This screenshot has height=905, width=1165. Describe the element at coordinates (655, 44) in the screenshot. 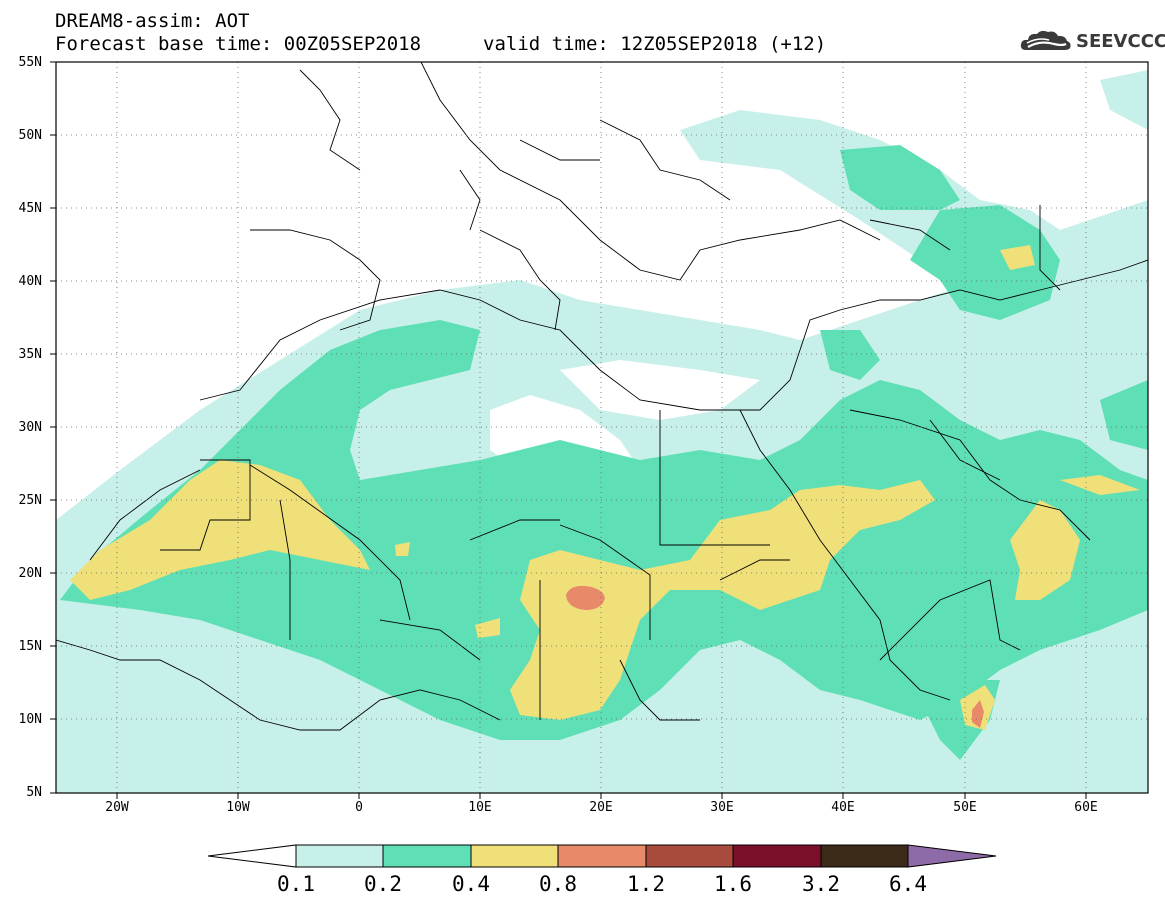

I see `valid-time: valid time: 12Z05SEP2018 (+12)` at that location.